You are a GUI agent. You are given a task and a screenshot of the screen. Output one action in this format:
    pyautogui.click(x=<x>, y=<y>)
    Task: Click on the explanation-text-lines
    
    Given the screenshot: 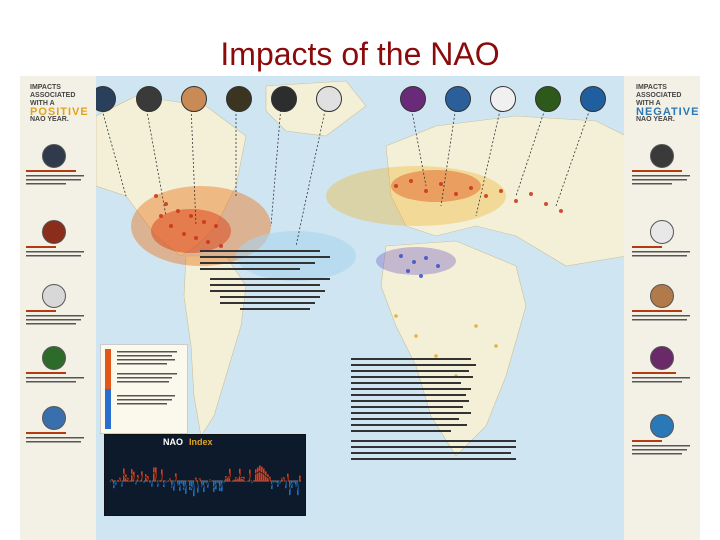 What is the action you would take?
    pyautogui.click(x=433, y=409)
    